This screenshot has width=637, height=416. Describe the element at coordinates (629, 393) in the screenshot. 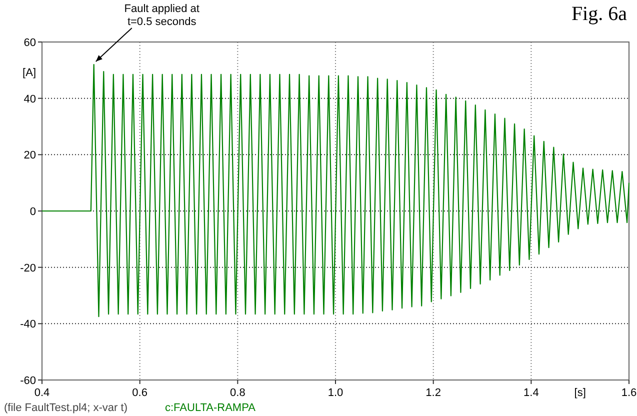

I see `x-tick-label: 1.6` at that location.